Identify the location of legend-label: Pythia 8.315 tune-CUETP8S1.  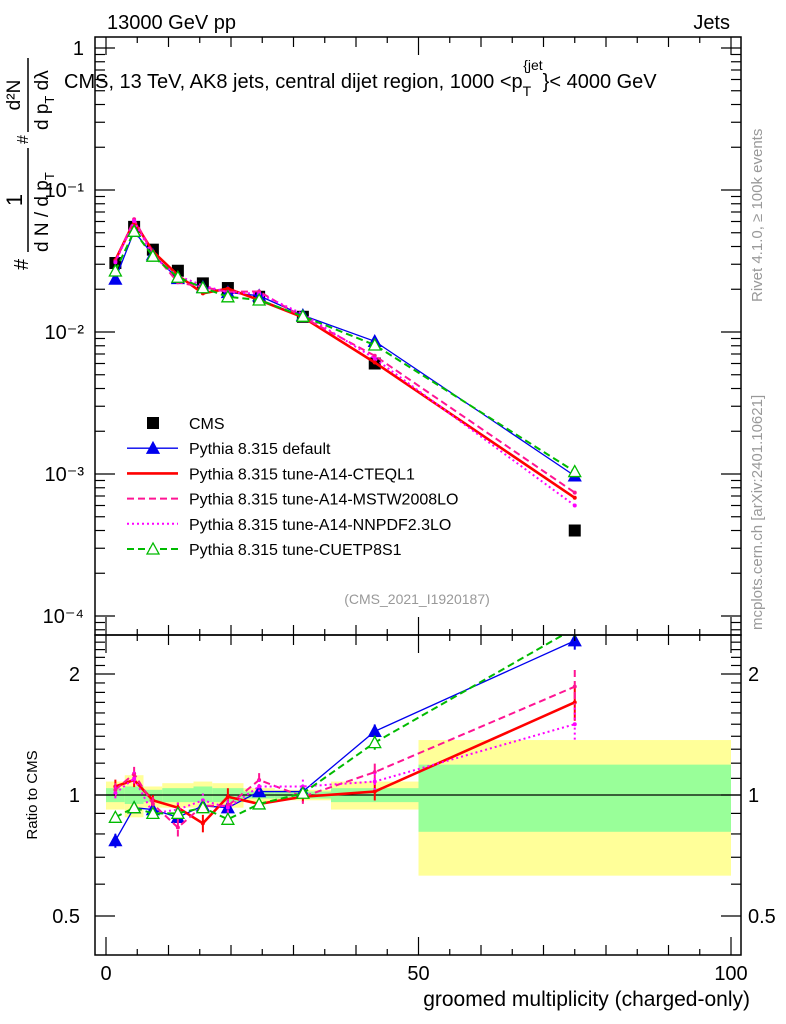
(295, 550).